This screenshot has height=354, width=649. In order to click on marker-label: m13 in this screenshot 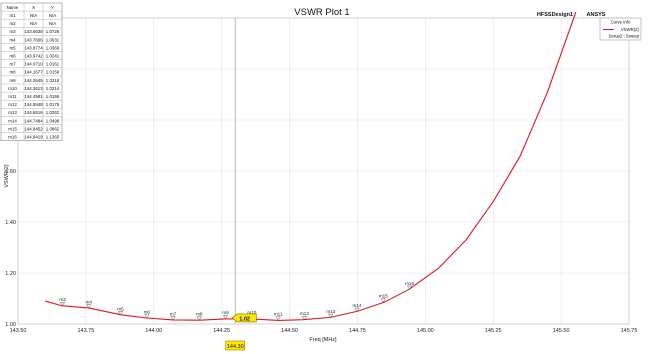, I will do `click(330, 311)`.